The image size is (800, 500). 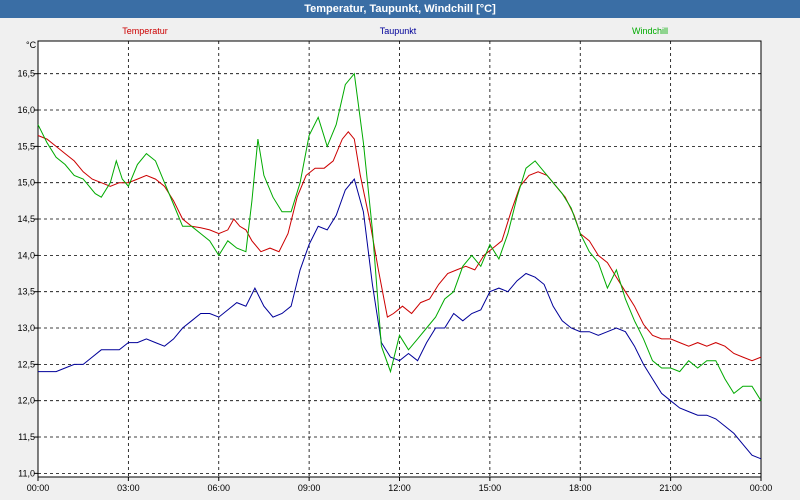 What do you see at coordinates (580, 488) in the screenshot?
I see `x-tick-time-label: 18:00` at bounding box center [580, 488].